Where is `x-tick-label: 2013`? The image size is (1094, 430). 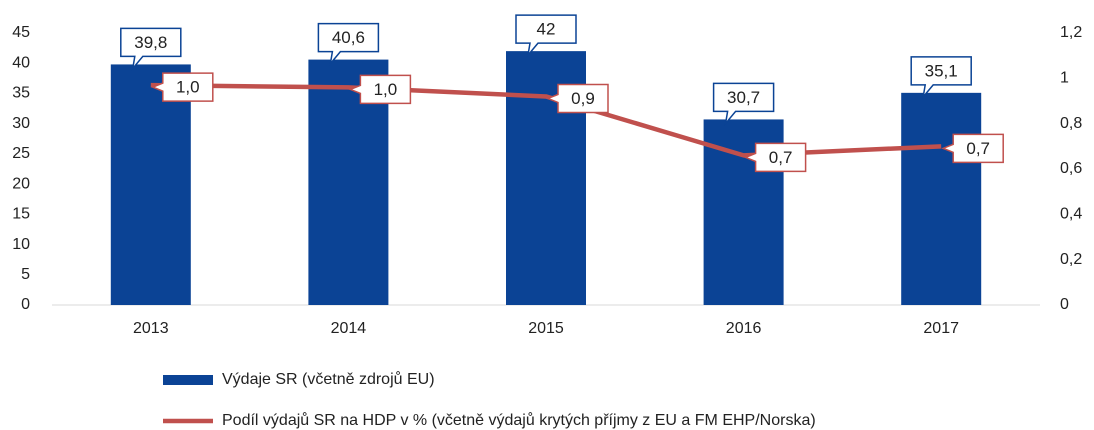 x-tick-label: 2013 is located at coordinates (151, 328).